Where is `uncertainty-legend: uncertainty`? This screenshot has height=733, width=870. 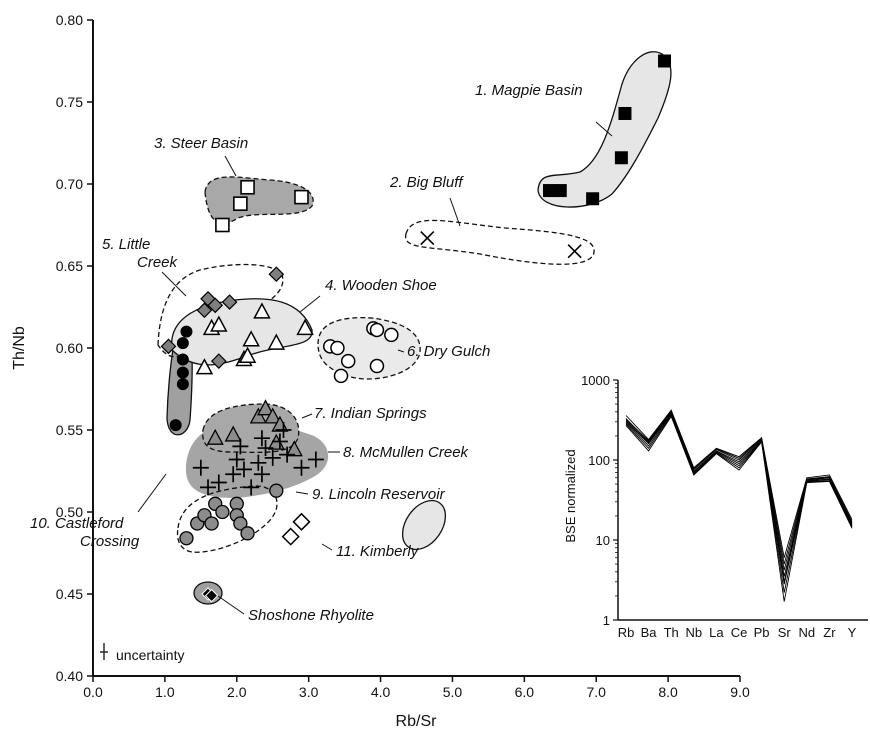
uncertainty-legend: uncertainty is located at coordinates (142, 653).